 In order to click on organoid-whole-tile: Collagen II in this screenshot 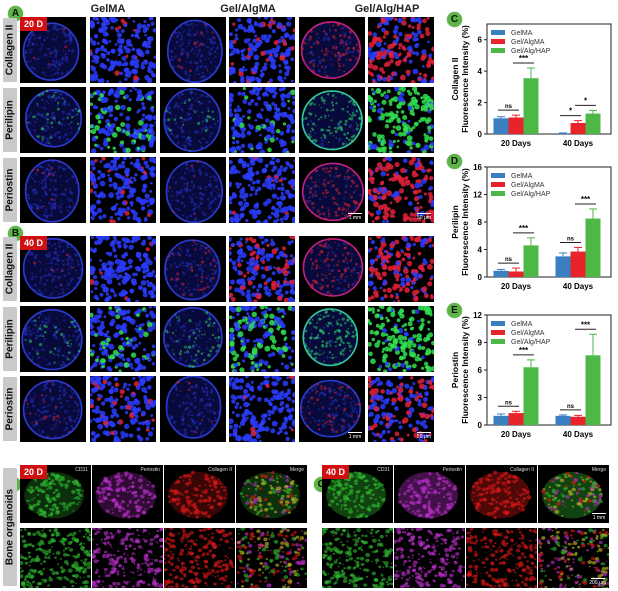, I will do `click(501, 494)`.